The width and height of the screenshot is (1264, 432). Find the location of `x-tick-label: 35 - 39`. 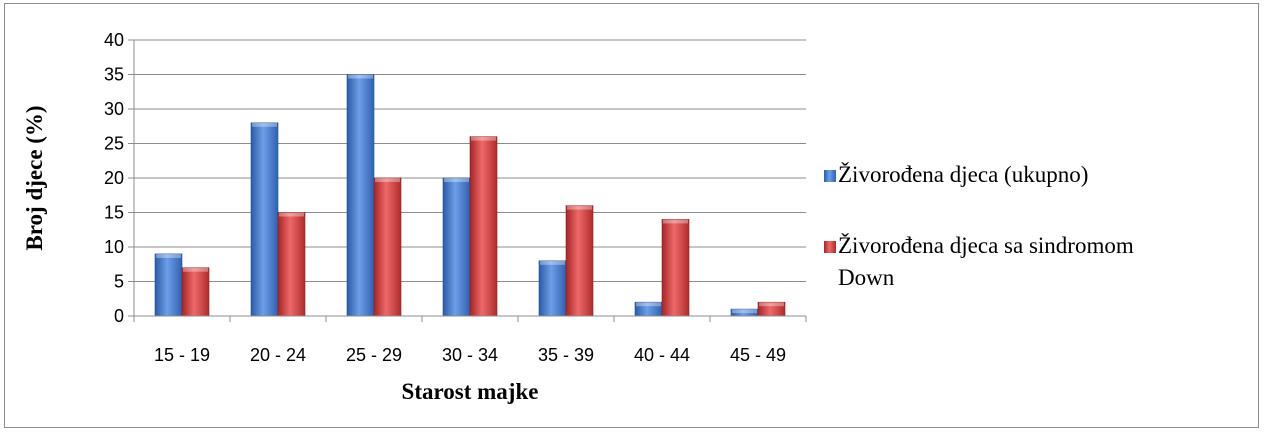

x-tick-label: 35 - 39 is located at coordinates (566, 355).